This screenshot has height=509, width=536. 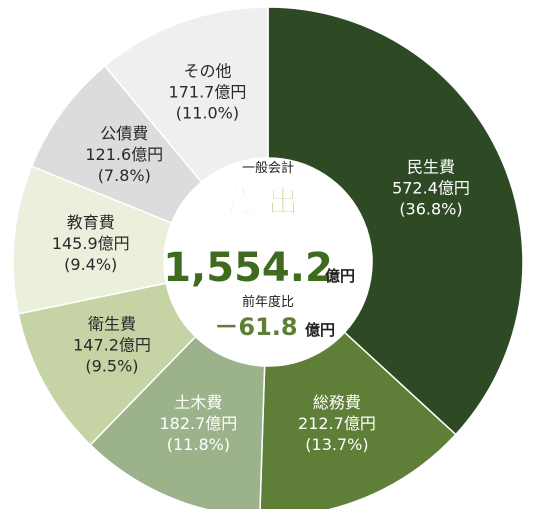 I want to click on slice-percent: (11.0%), so click(x=207, y=113).